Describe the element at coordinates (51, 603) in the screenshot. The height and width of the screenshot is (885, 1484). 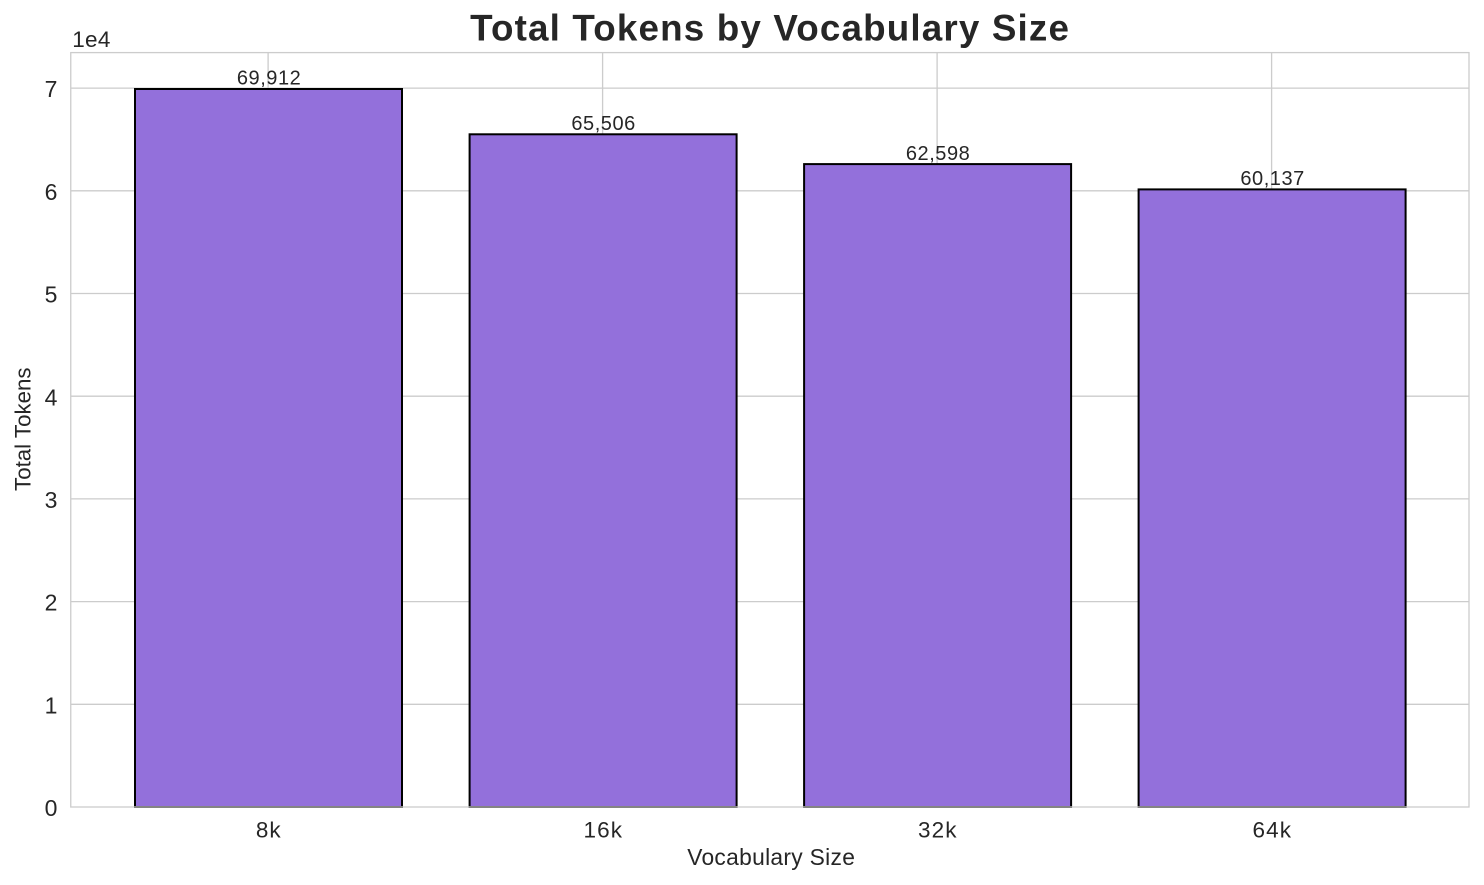
I see `svg-text: 2` at that location.